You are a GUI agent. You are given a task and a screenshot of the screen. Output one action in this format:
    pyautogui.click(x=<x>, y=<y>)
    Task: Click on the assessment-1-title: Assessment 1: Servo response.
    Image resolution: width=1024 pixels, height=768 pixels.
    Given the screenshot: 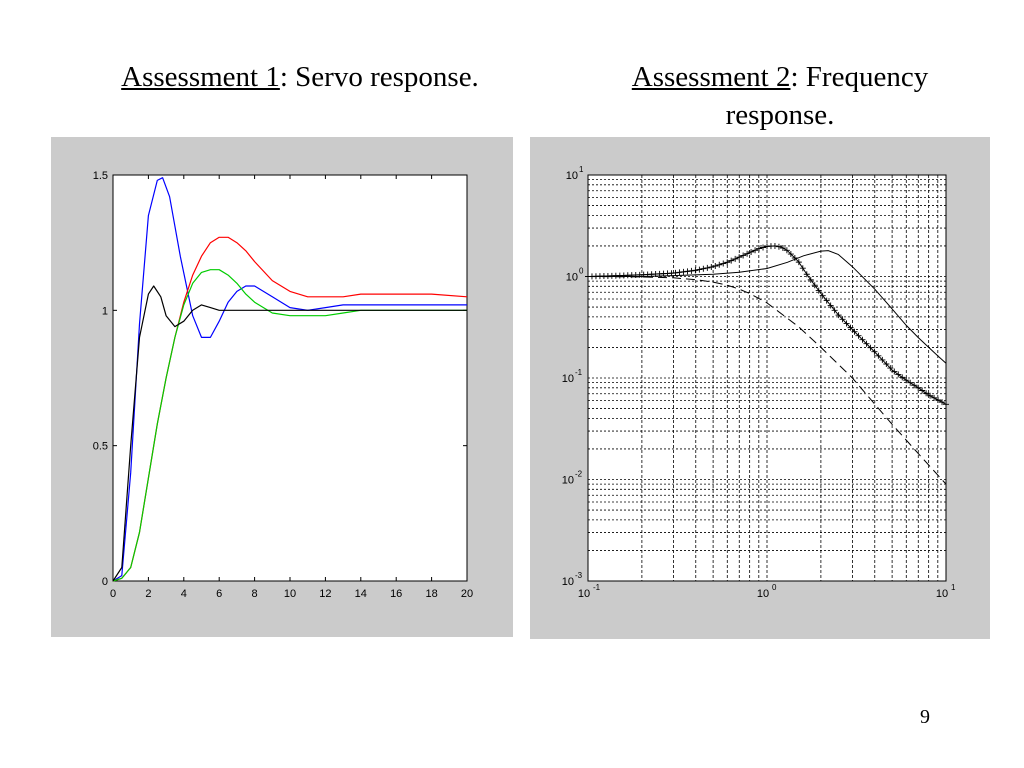 What is the action you would take?
    pyautogui.click(x=300, y=77)
    